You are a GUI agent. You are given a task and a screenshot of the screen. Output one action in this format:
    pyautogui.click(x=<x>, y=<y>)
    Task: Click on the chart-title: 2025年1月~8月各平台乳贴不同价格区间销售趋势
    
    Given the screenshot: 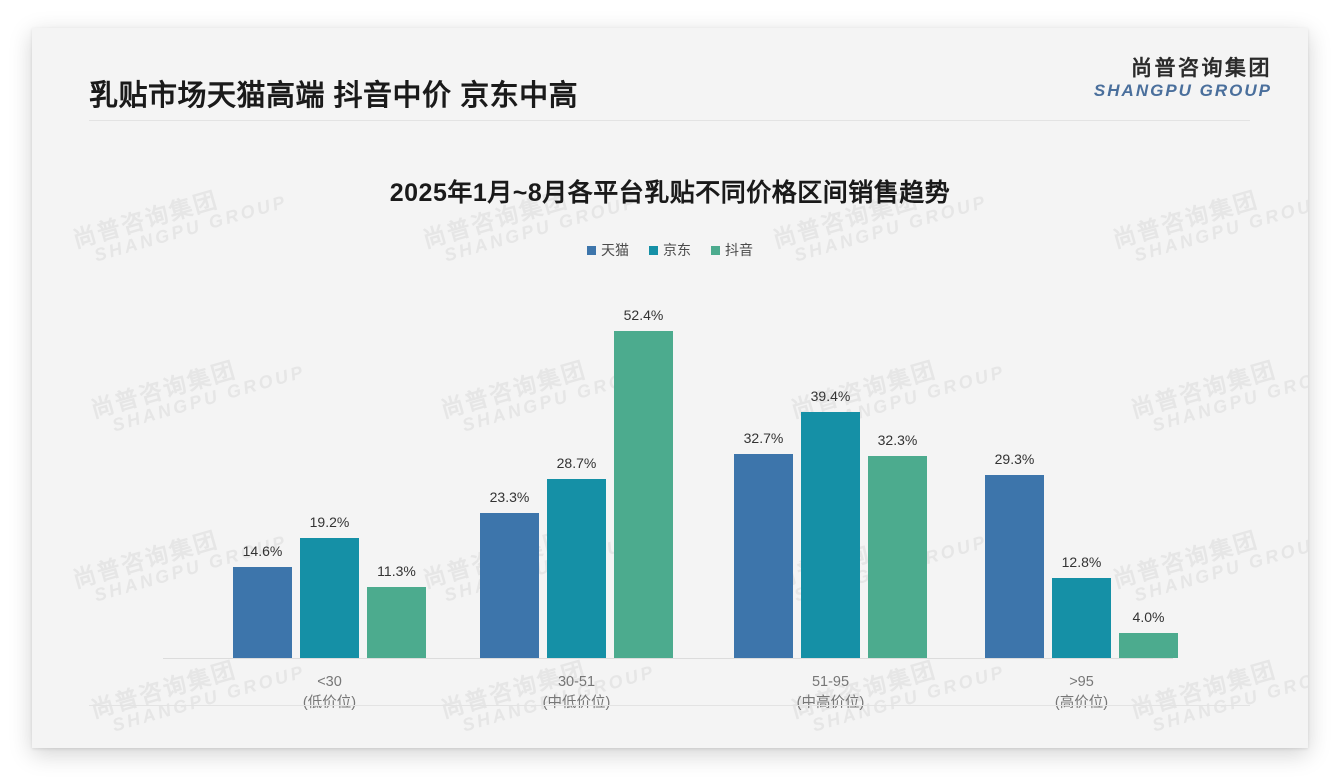 What is the action you would take?
    pyautogui.click(x=670, y=193)
    